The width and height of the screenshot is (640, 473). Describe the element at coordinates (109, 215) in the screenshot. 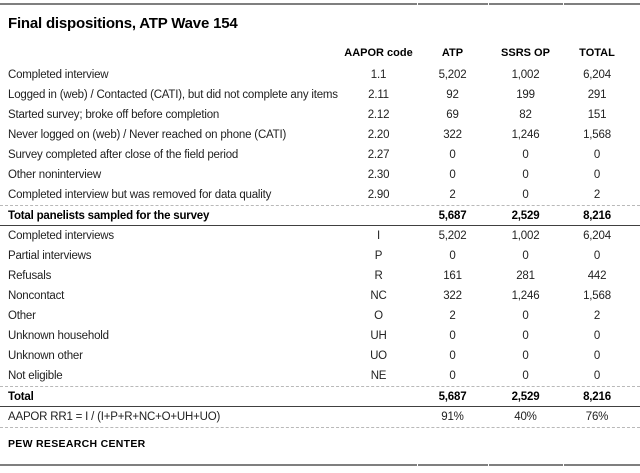

I see `row-label: Total panelists sampled for the survey` at that location.